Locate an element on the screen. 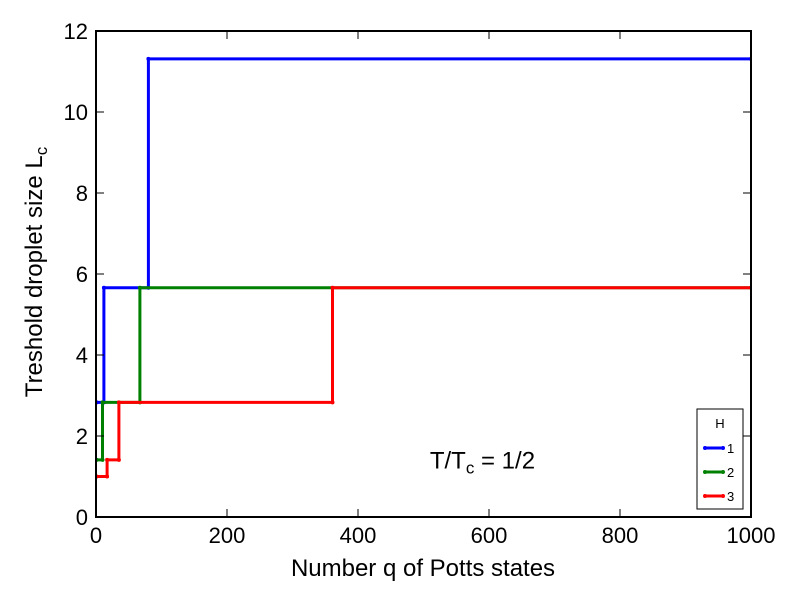 The height and width of the screenshot is (600, 800). x-tick-label: 1000 is located at coordinates (751, 535).